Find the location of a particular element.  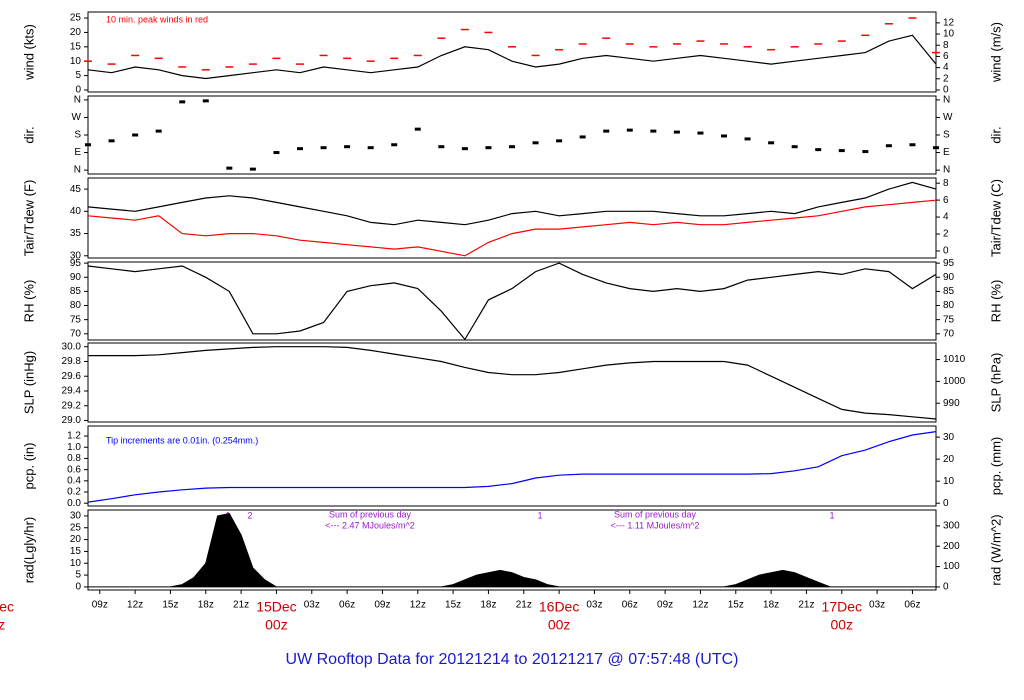

y-tick-label: W is located at coordinates (77, 117).